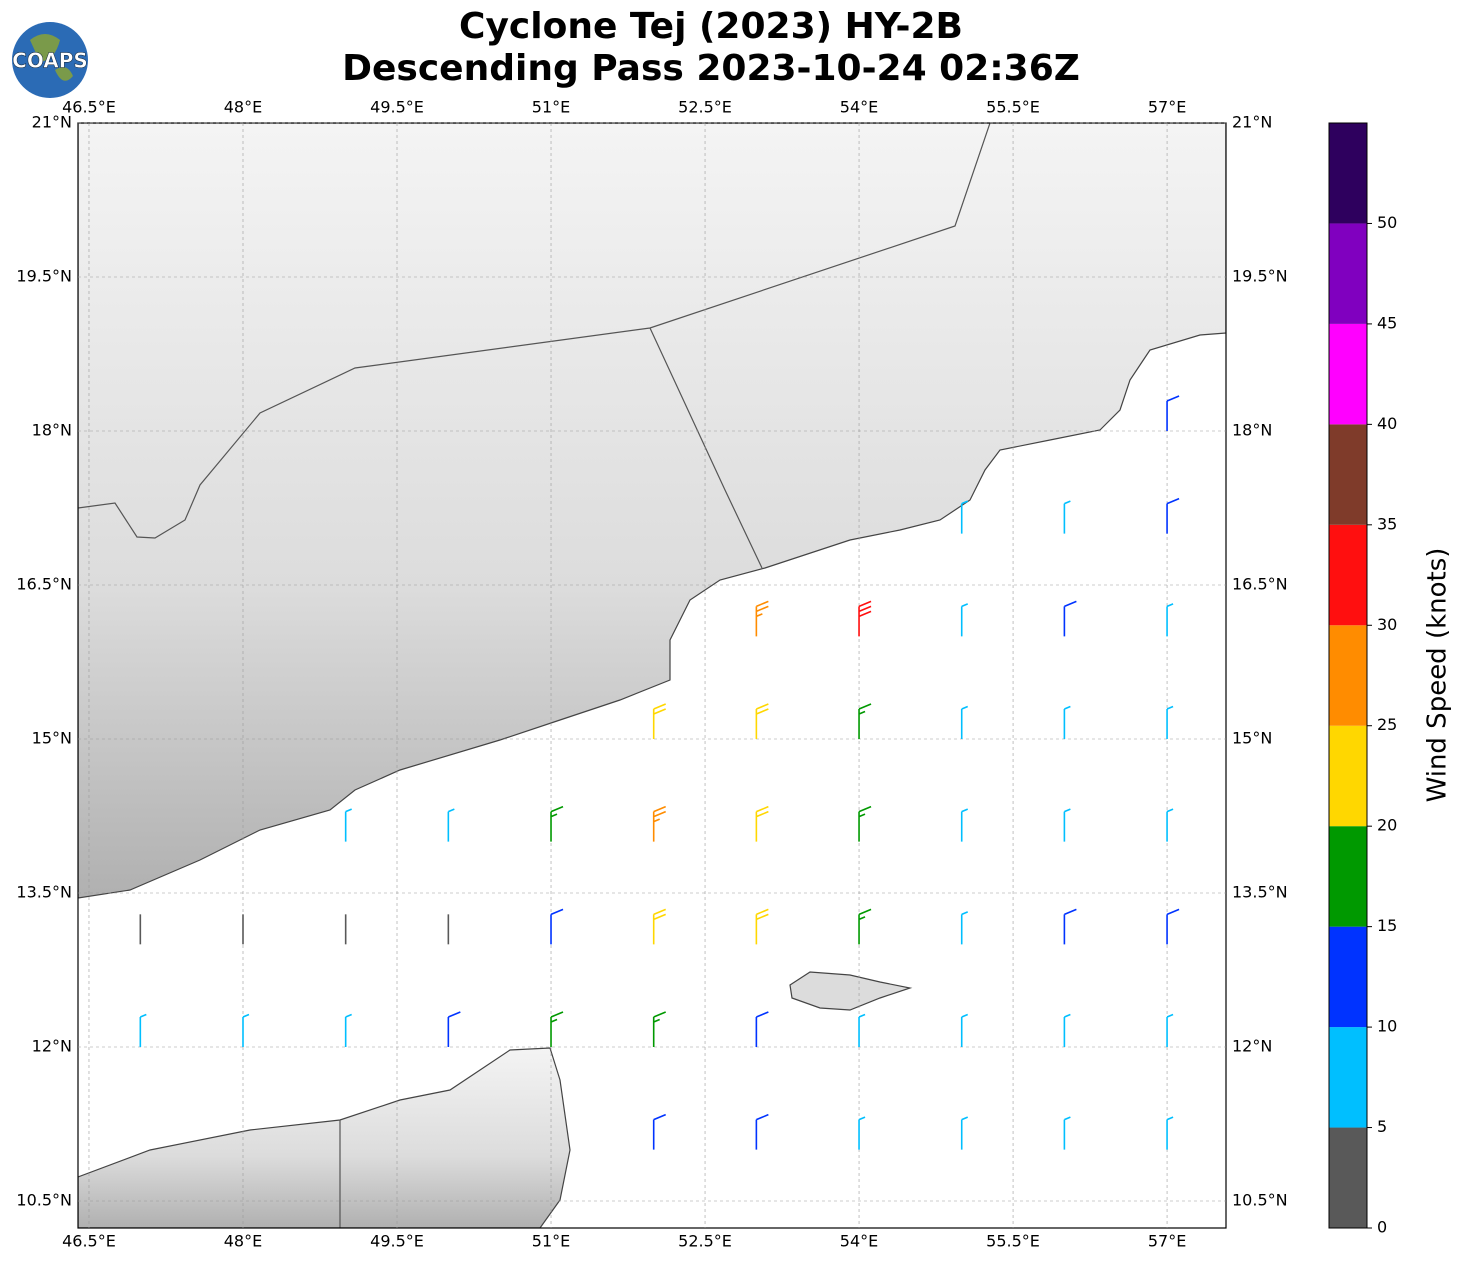 This screenshot has height=1268, width=1466. I want to click on colorbar-tick-label: 20, so click(1387, 825).